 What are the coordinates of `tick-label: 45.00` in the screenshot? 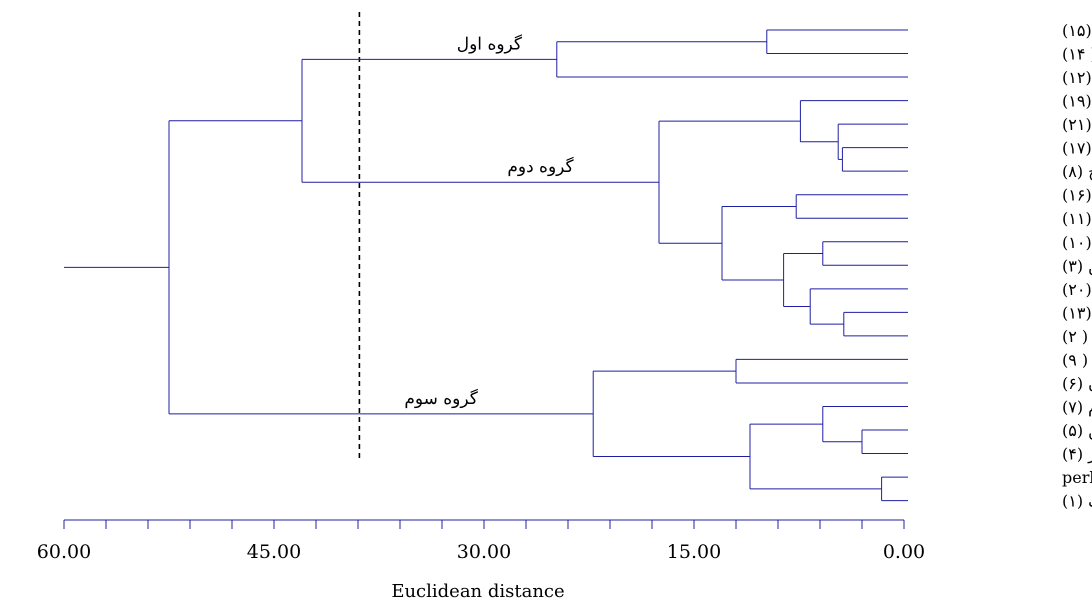 It's located at (274, 552).